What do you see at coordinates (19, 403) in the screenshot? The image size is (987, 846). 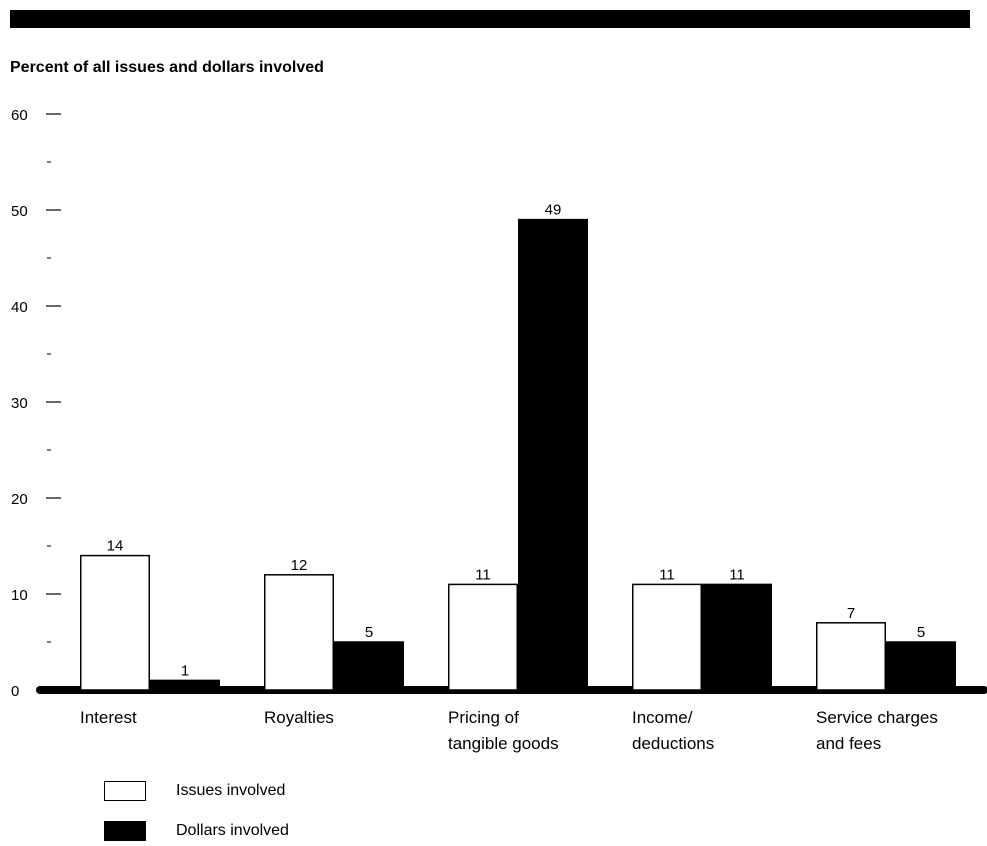 I see `y-tick-label: 30` at bounding box center [19, 403].